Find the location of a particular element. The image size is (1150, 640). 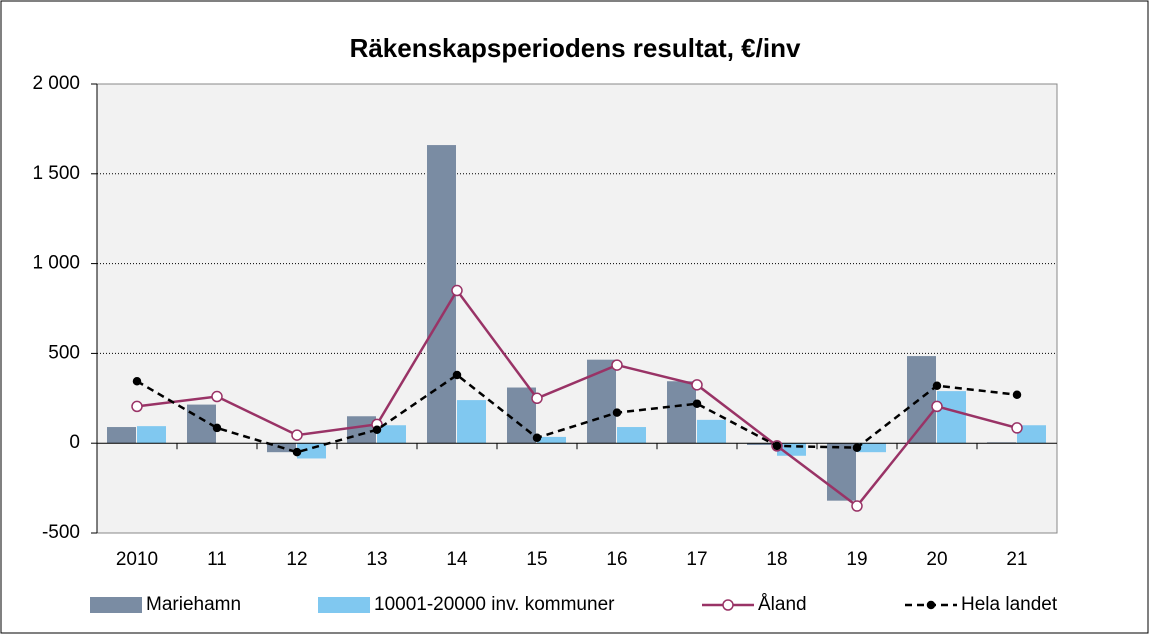

y-tick-label: 0 is located at coordinates (74, 442).